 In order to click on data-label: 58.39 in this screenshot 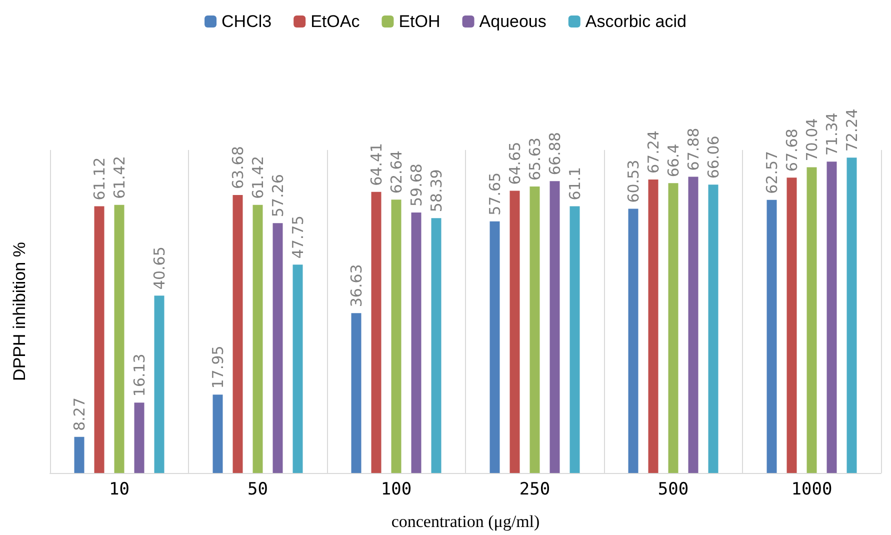, I will do `click(436, 190)`.